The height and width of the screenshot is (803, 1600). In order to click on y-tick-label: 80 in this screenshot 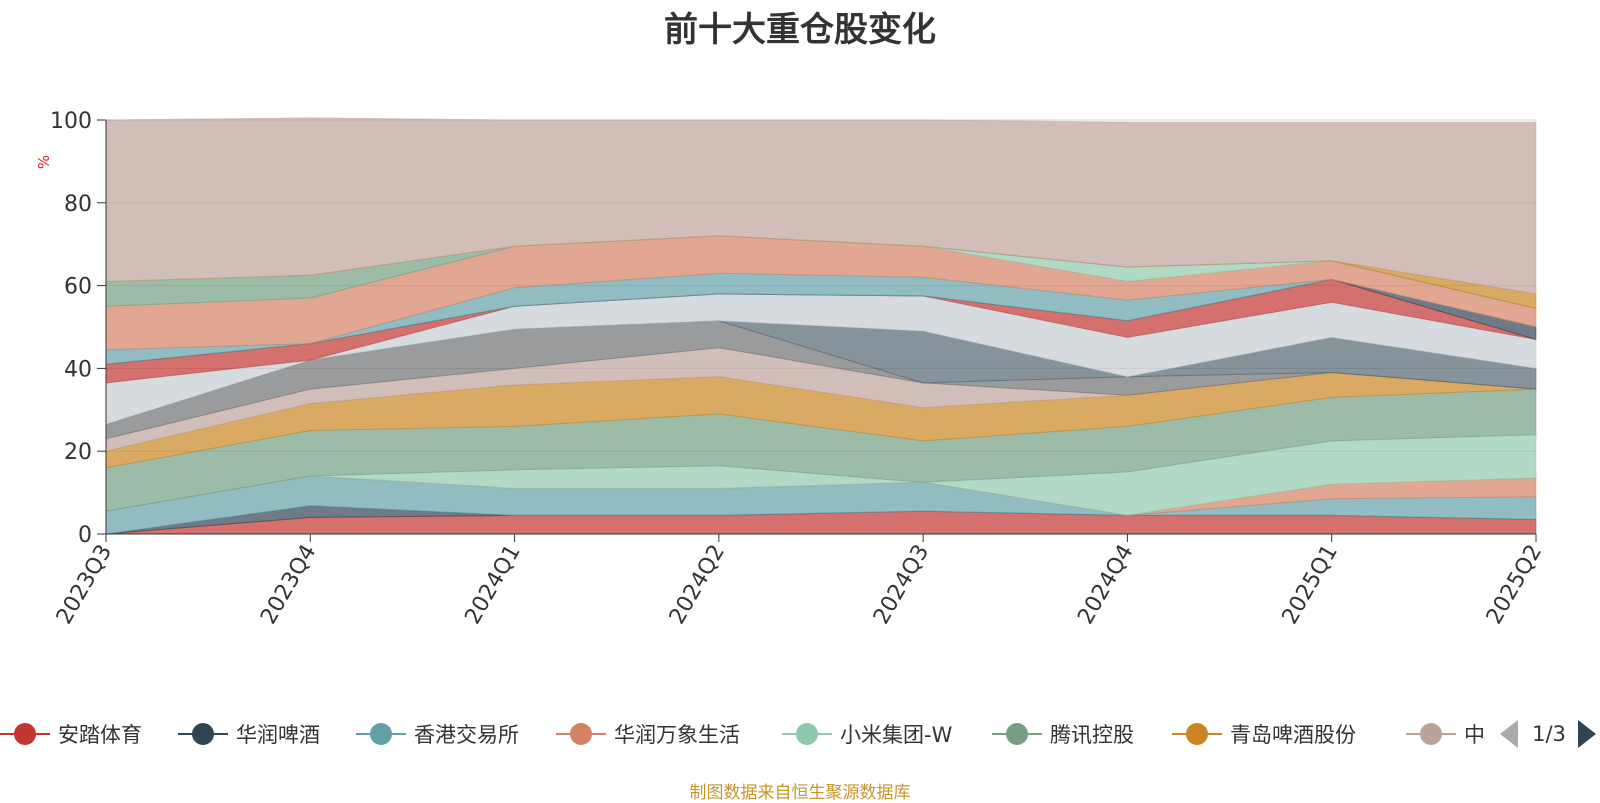, I will do `click(78, 204)`.